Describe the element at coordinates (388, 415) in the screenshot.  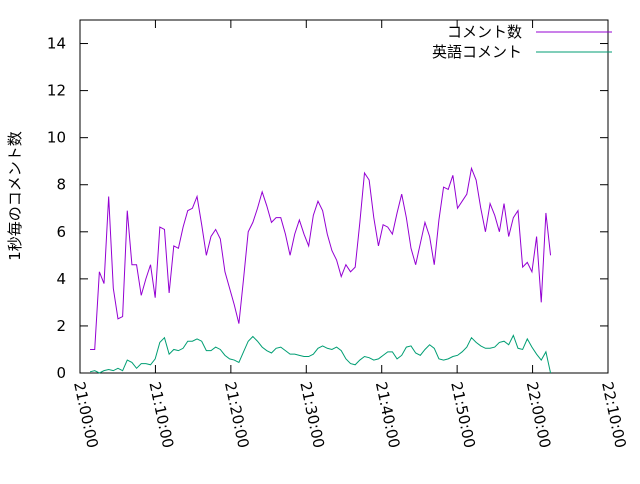
I see `x-tick-label: 21:40:00` at that location.